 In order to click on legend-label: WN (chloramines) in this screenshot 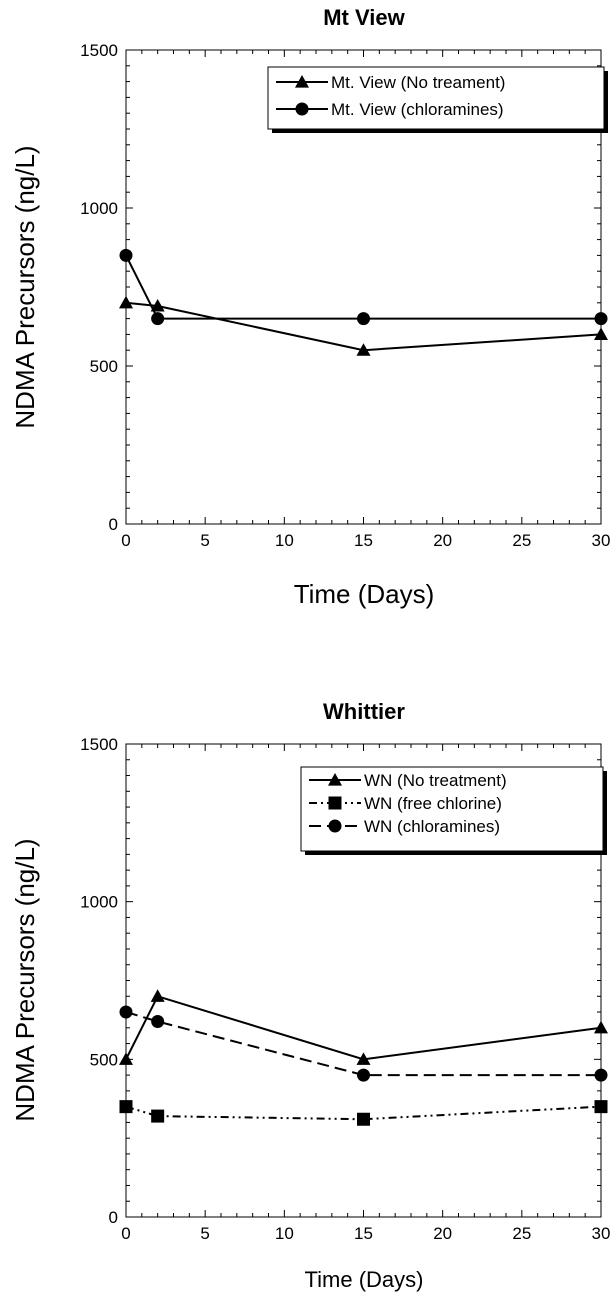, I will do `click(432, 826)`.